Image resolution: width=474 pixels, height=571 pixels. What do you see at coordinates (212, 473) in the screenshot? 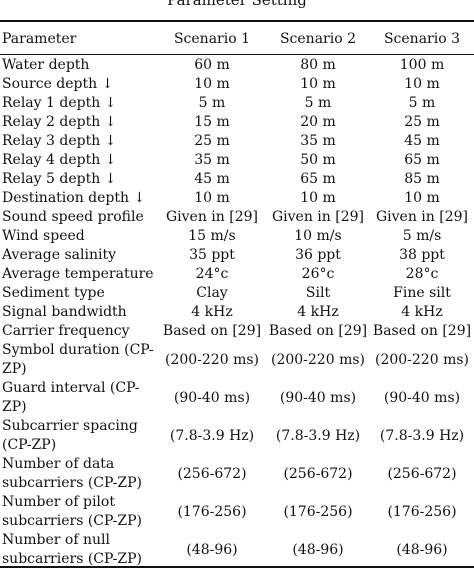
I see `scenario-1-value: (256-672)` at bounding box center [212, 473].